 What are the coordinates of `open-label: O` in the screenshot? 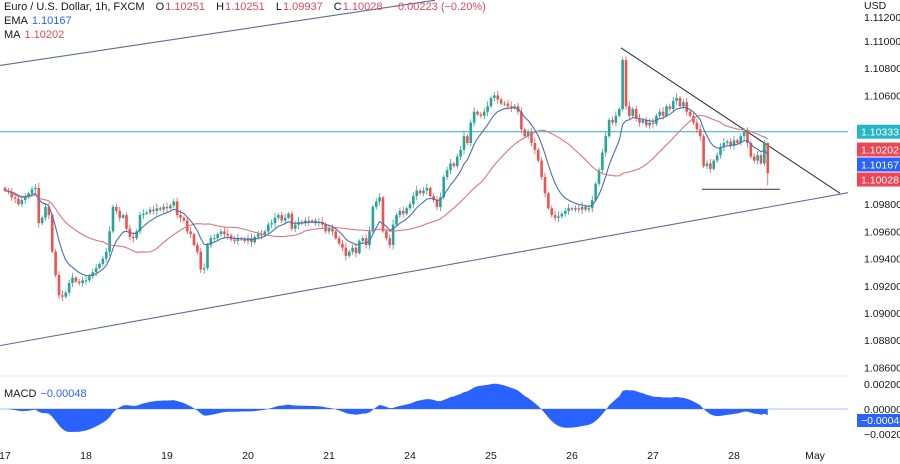 It's located at (160, 7).